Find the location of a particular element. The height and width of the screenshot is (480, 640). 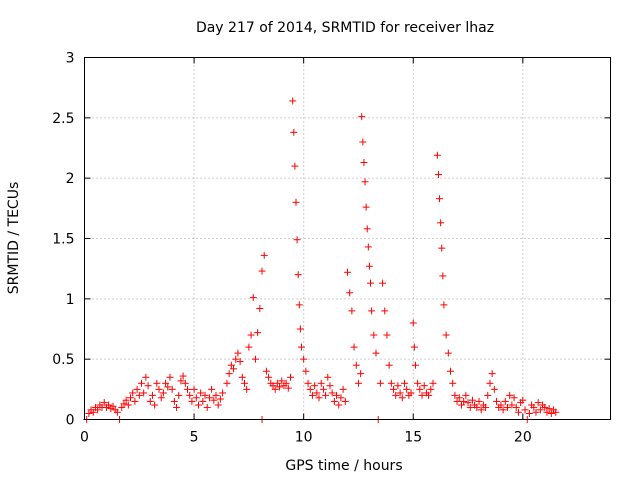

y-tick-labels: 0 0.5 1 1.5 2 2.5 3 is located at coordinates (63, 240).